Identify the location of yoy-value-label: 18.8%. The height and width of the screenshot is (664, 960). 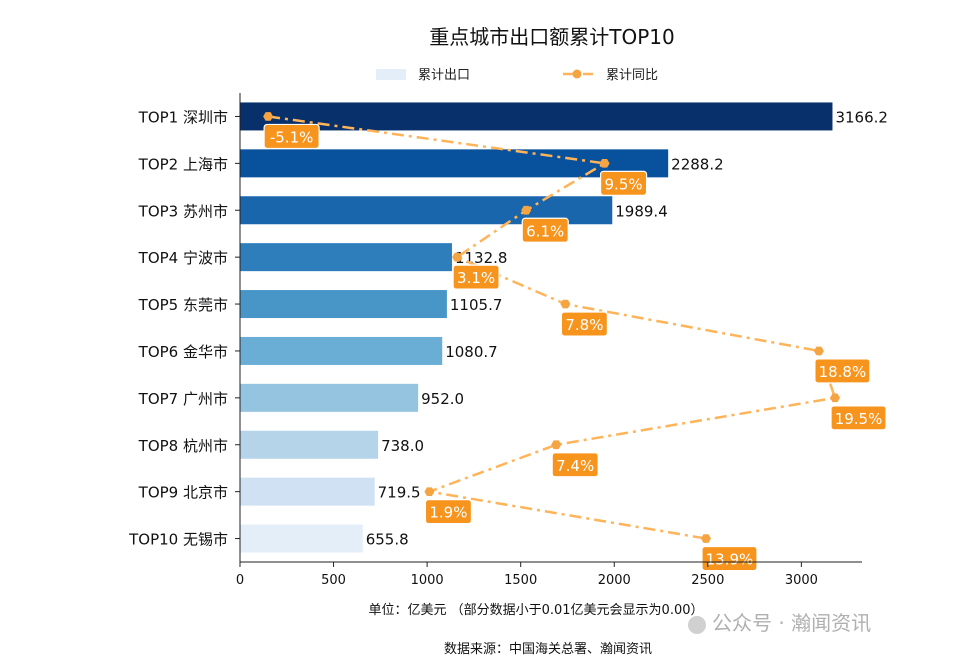
(843, 372).